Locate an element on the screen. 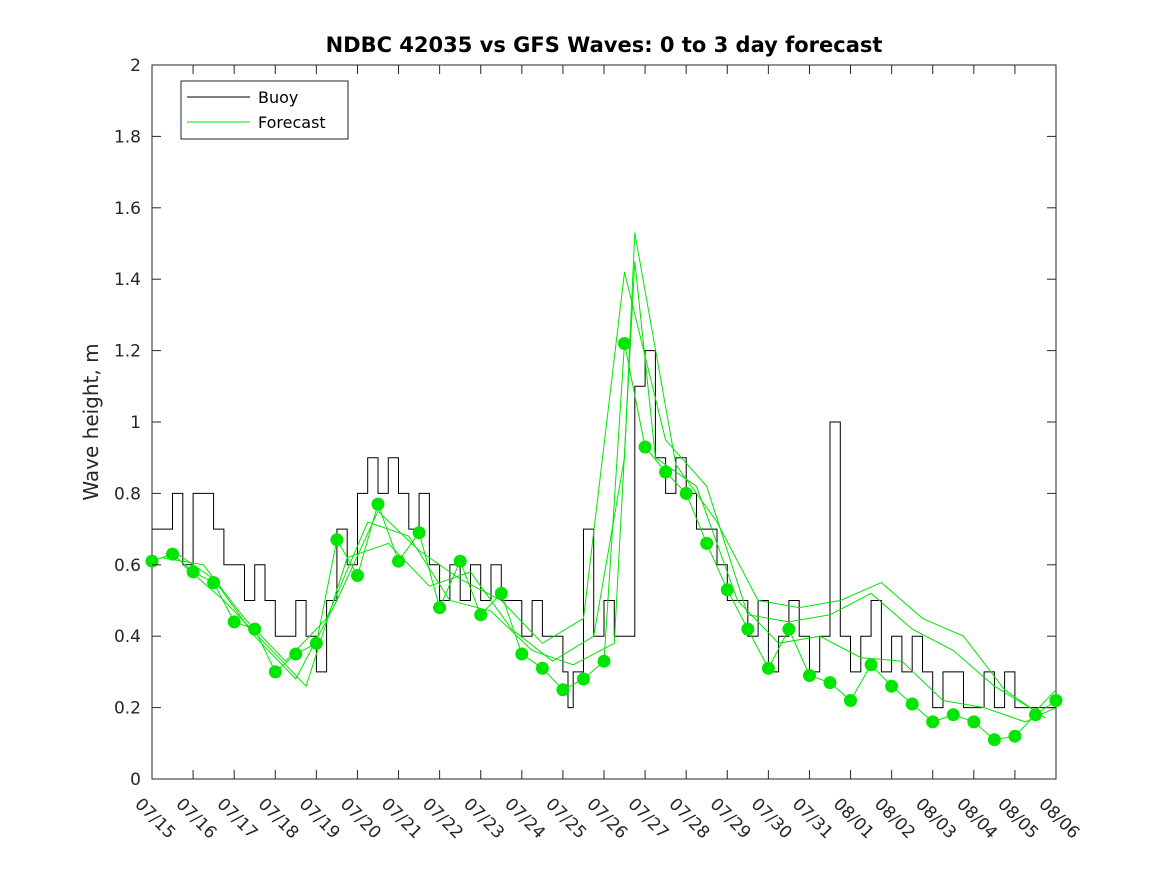 This screenshot has width=1167, height=875. y-tick-label: 0.8 is located at coordinates (127, 494).